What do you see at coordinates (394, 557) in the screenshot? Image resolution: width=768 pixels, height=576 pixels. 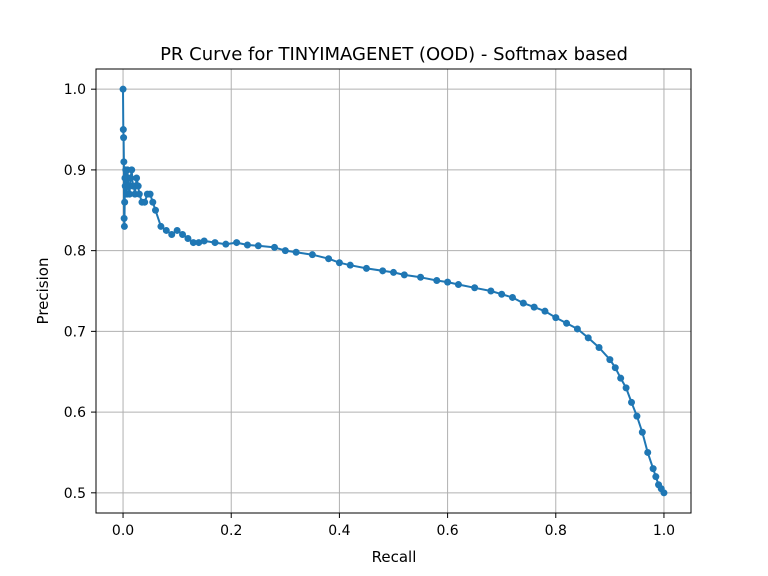 I see `x-axis-label: Recall` at bounding box center [394, 557].